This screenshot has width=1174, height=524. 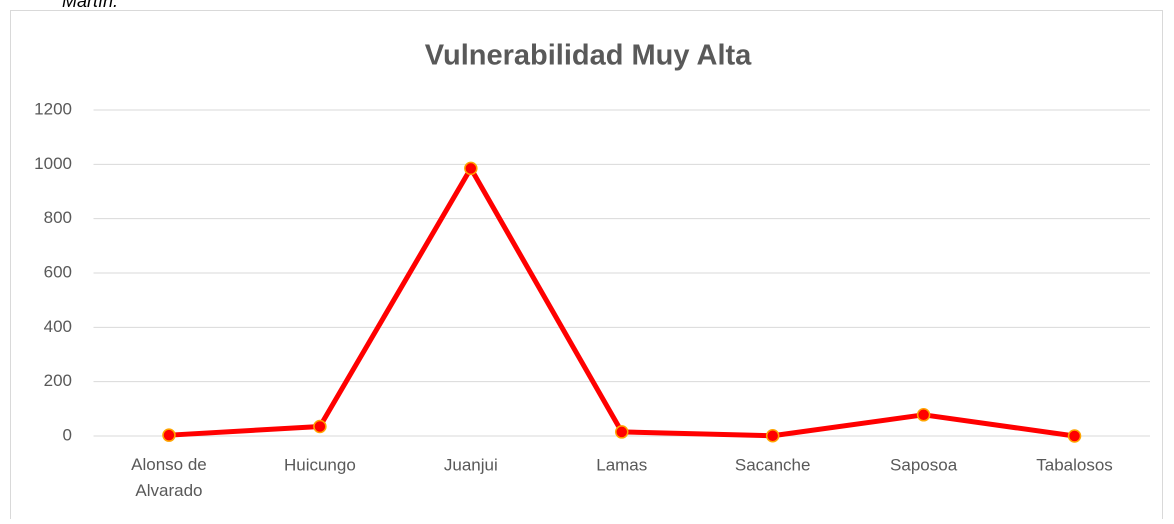 I want to click on y-tick-label: 1000, so click(x=53, y=163).